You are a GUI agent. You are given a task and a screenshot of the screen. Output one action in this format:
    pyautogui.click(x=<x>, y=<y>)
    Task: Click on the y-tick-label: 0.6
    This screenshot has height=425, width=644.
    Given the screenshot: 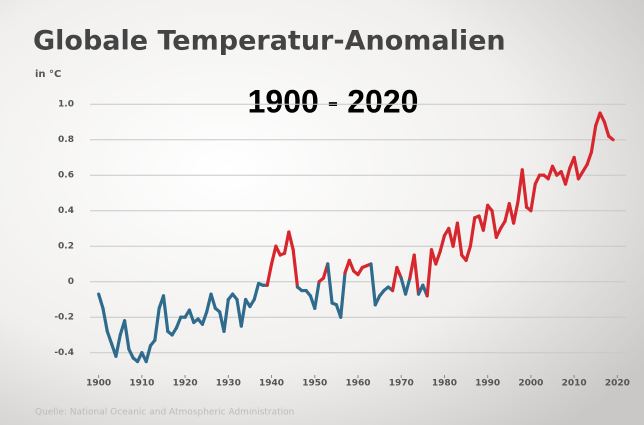 What is the action you would take?
    pyautogui.click(x=66, y=176)
    